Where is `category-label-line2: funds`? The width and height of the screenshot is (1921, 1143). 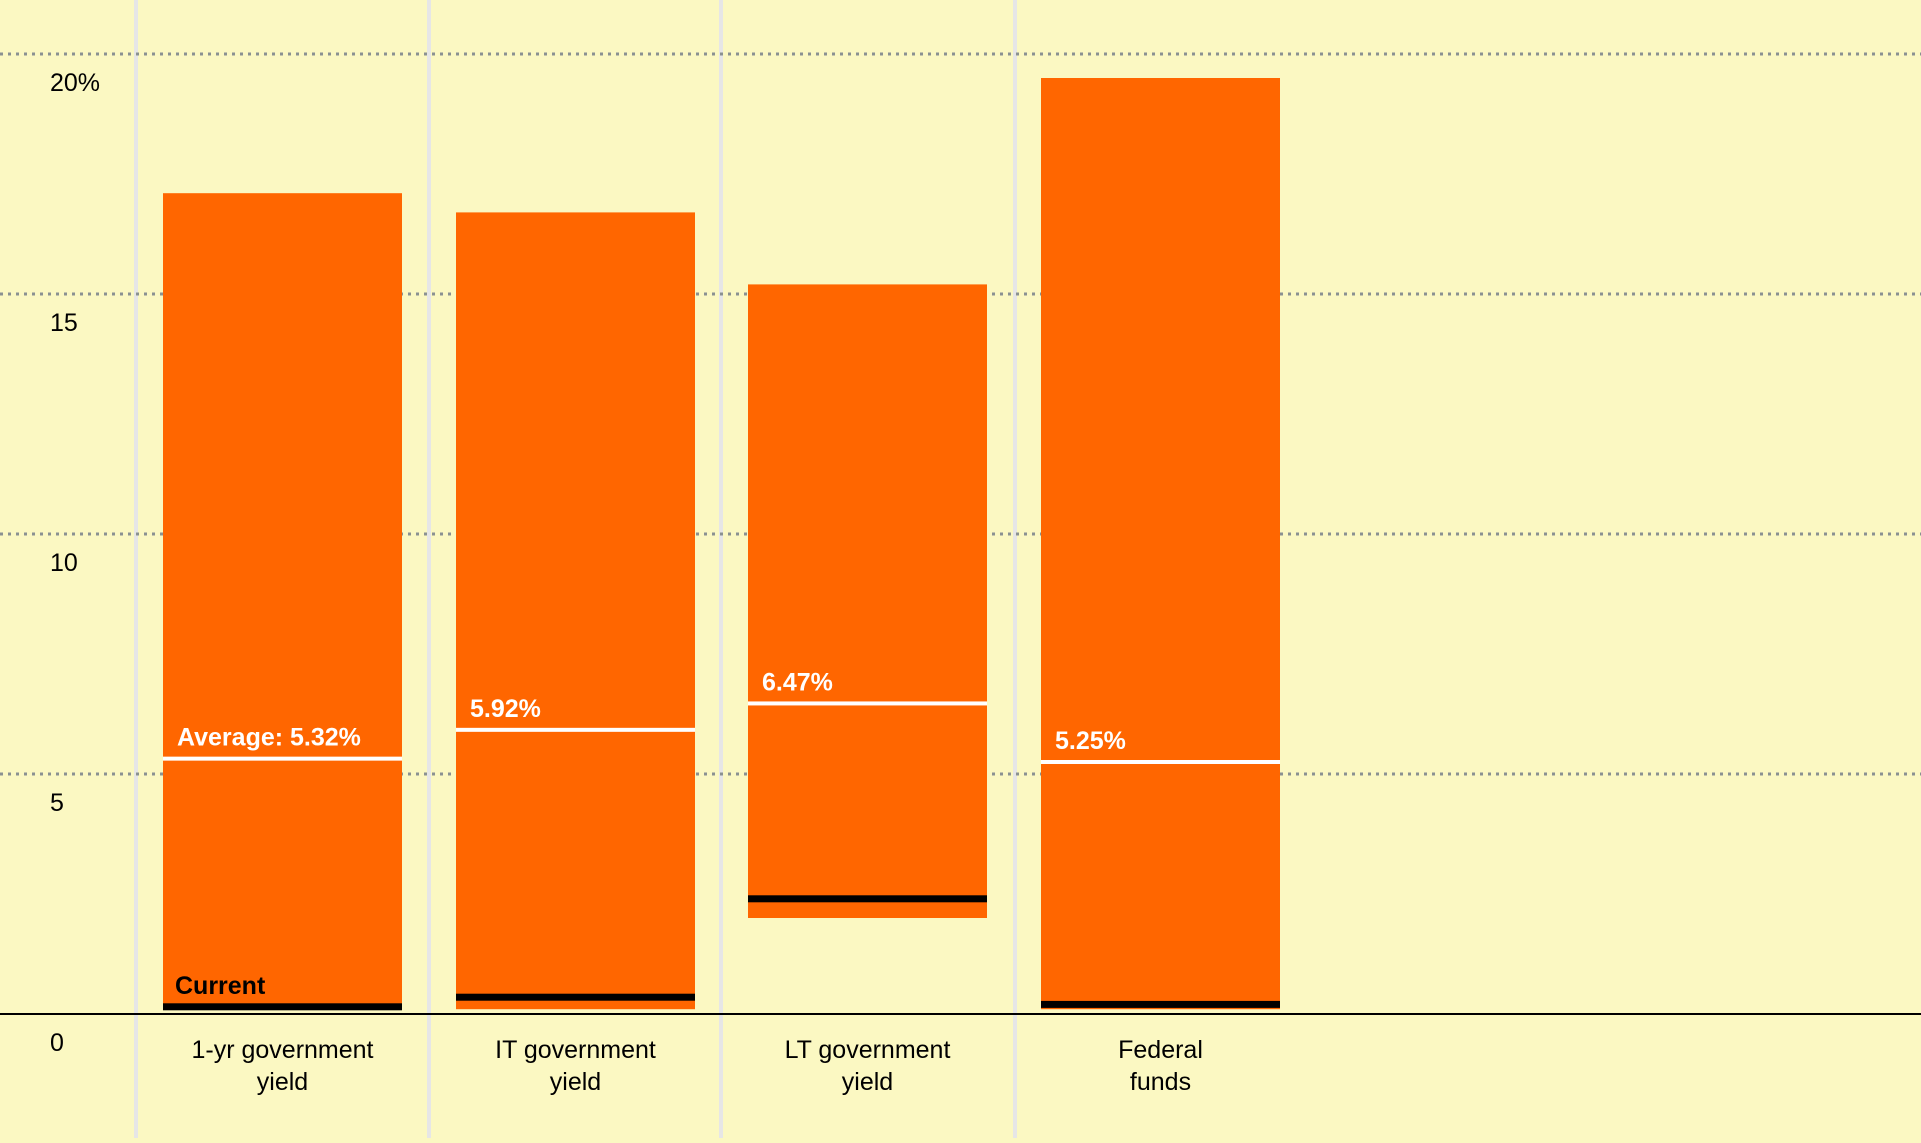 category-label-line2: funds is located at coordinates (1160, 1082).